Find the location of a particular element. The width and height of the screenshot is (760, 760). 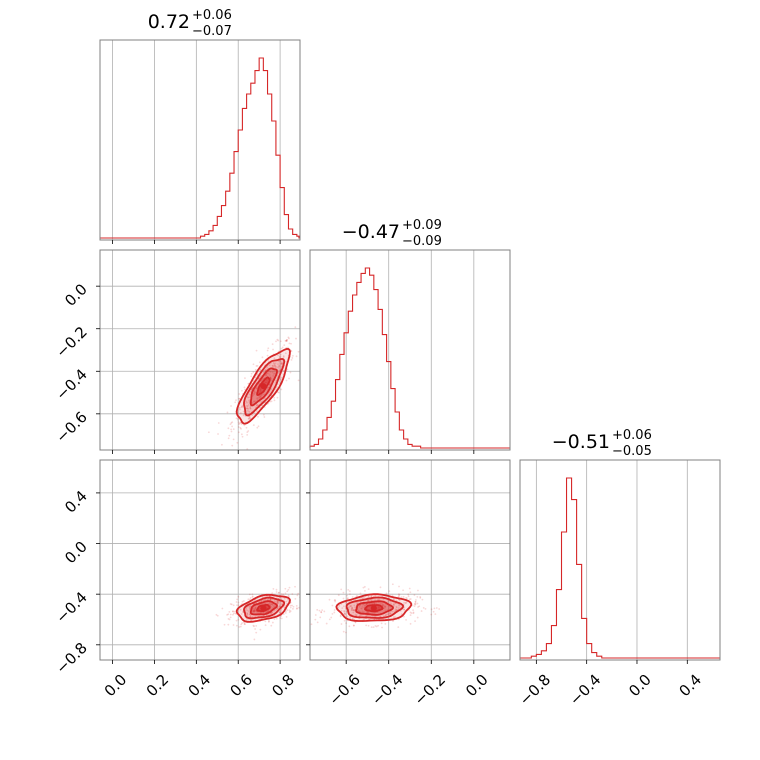

diag-title: 0.72 +0.06−0.07 is located at coordinates (190, 23).